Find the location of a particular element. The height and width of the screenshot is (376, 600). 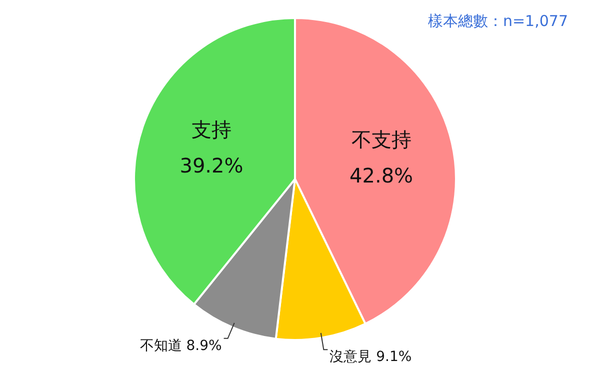

text: 樣本總數：n=1,077 is located at coordinates (498, 21).